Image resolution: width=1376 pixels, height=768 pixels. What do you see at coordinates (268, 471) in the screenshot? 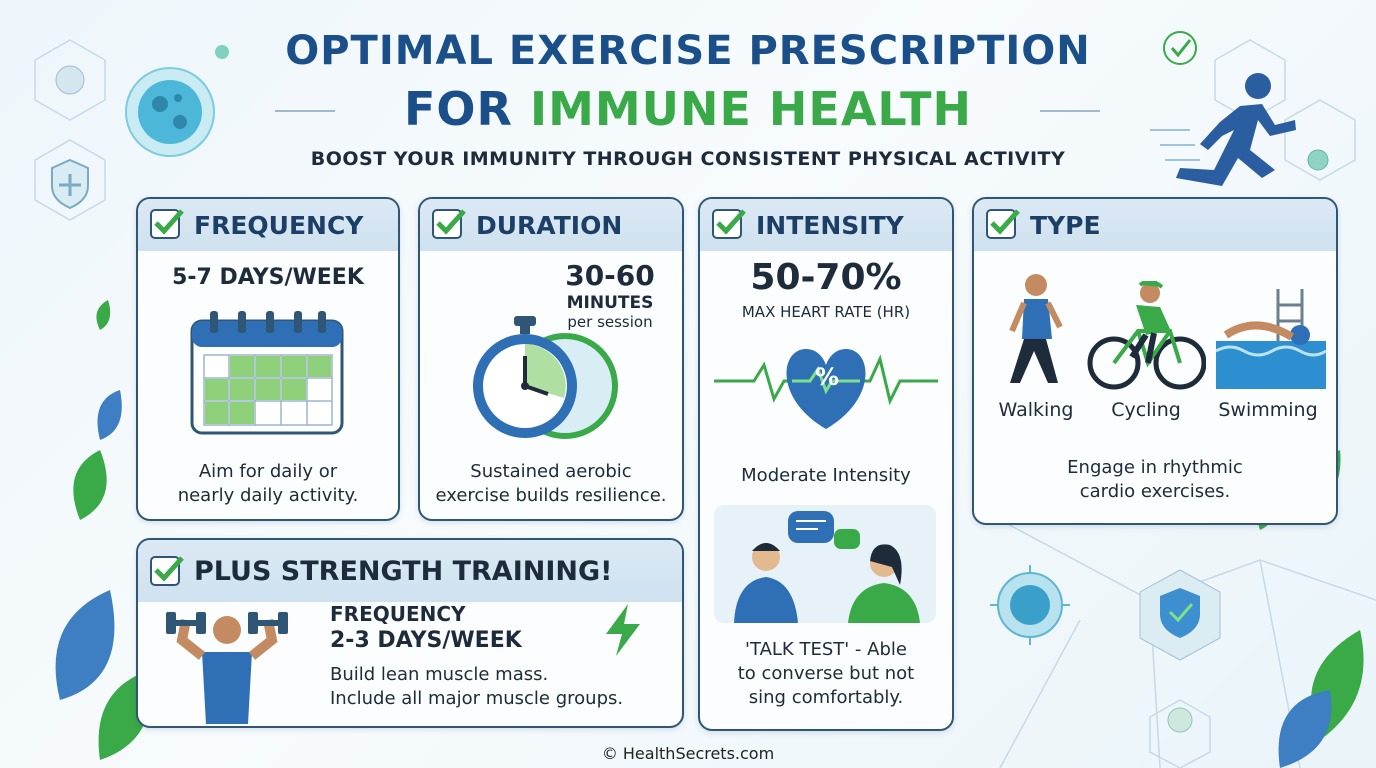
I see `frequency-desc-1: Aim for daily or` at bounding box center [268, 471].